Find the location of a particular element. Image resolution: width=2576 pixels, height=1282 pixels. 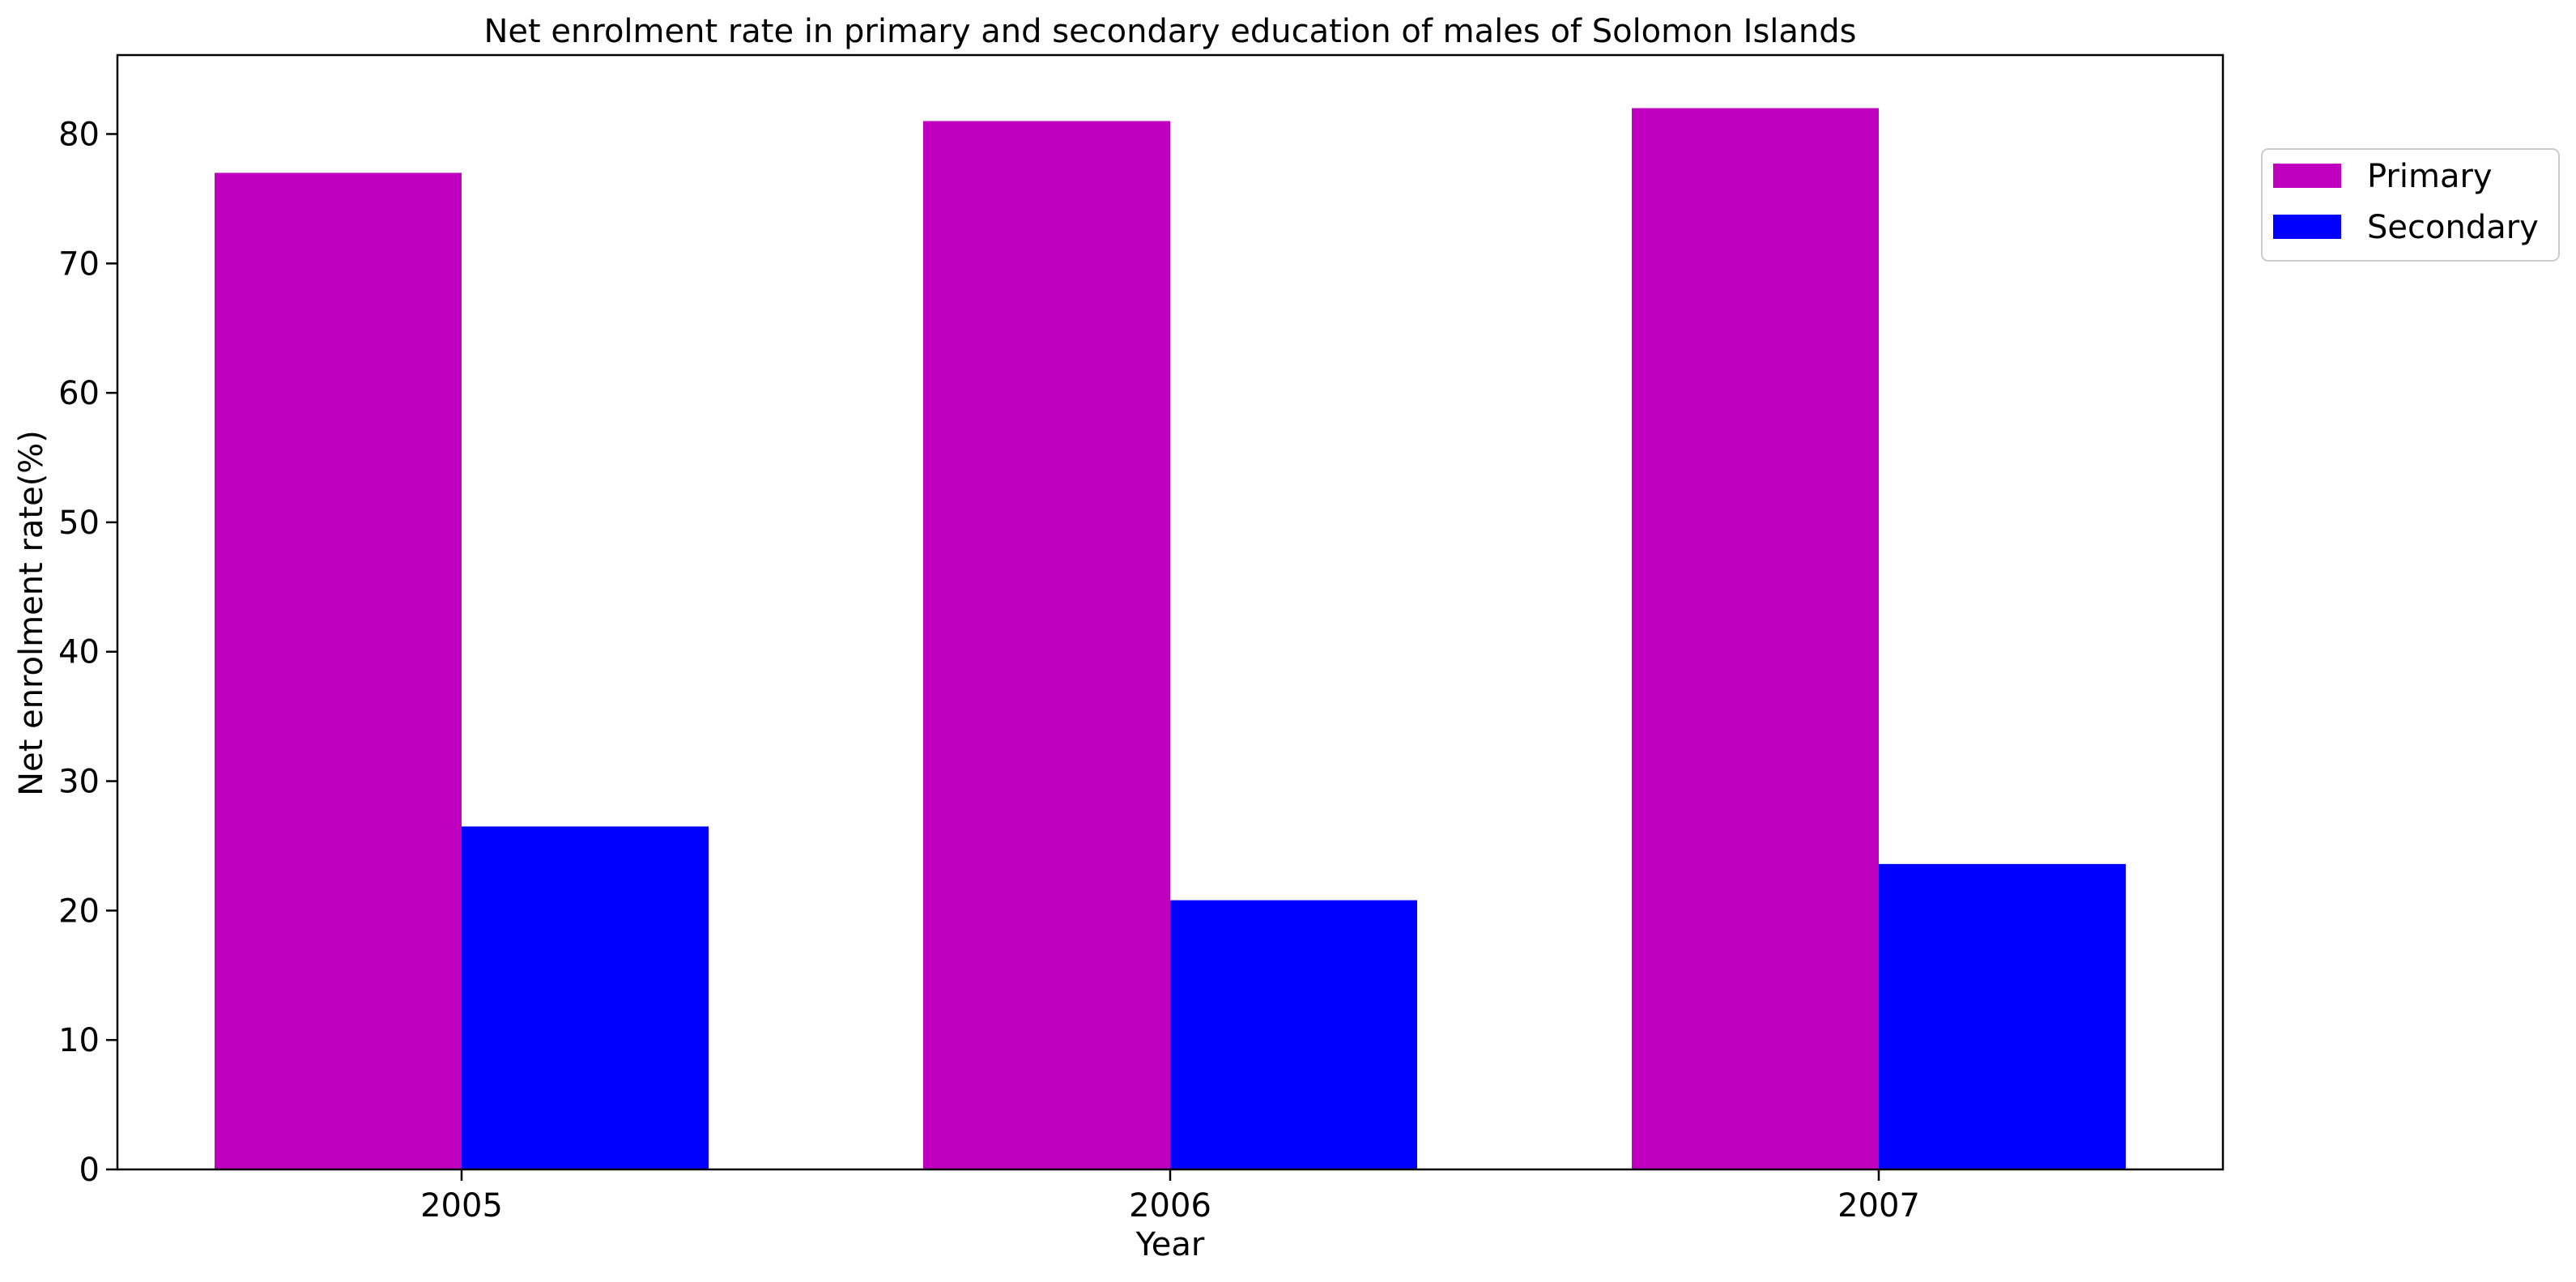

y-tick-label: 80 is located at coordinates (79, 134).